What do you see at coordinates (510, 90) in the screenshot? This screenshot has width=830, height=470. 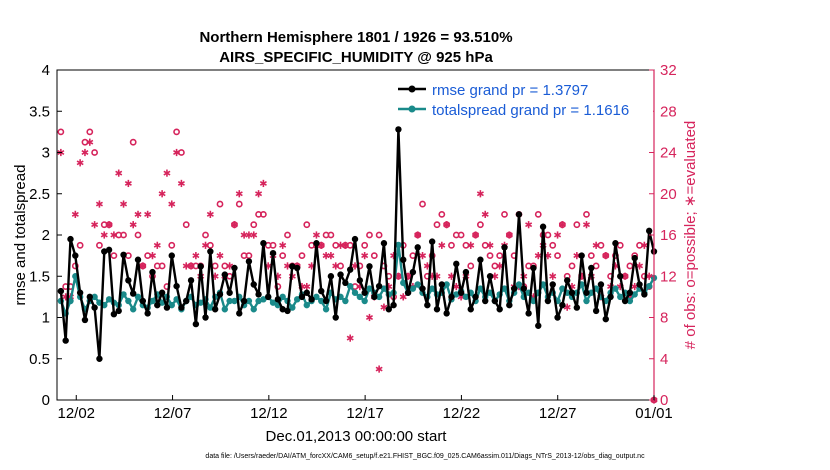 I see `legend-rmse-label: rmse grand pr = 1.3797` at bounding box center [510, 90].